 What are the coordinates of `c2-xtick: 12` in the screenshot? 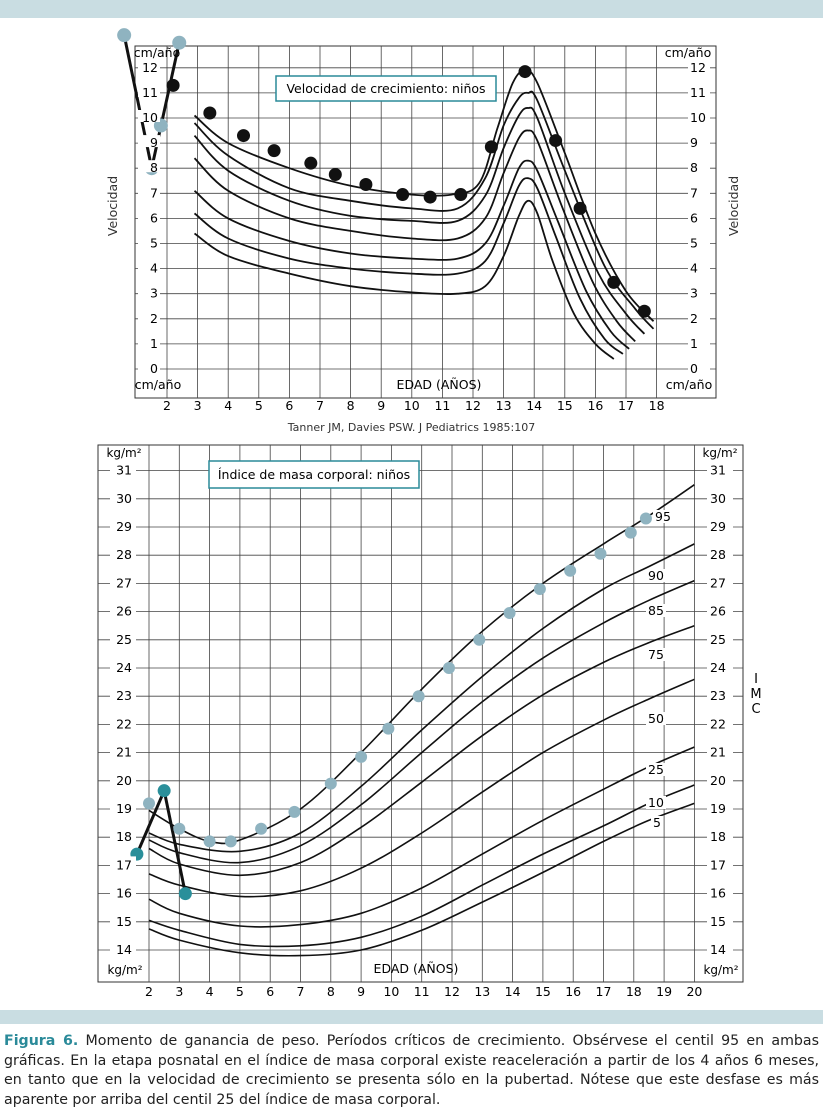 It's located at (452, 991).